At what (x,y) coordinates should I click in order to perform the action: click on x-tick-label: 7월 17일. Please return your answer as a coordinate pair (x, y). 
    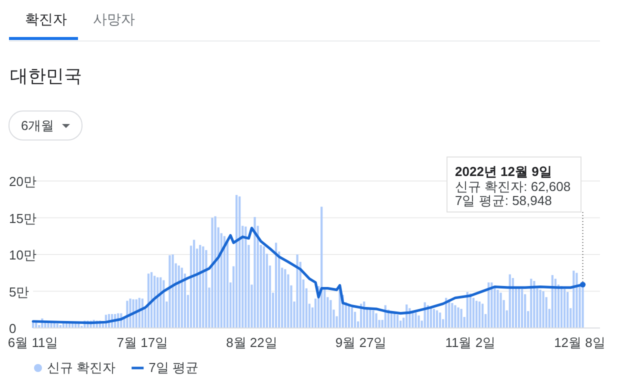
    Looking at the image, I should click on (142, 342).